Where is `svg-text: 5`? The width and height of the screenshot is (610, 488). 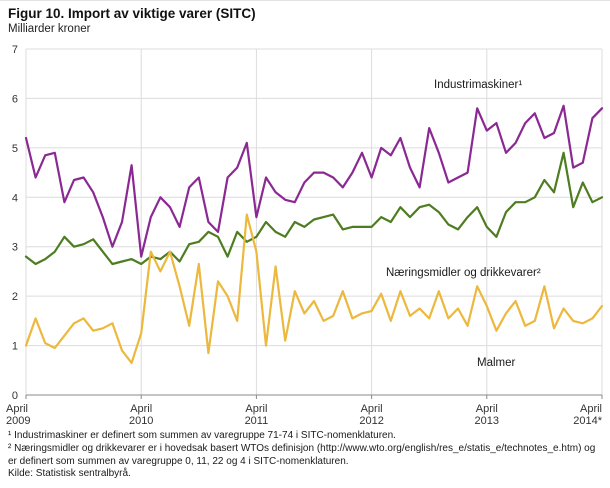
svg-text: 5 is located at coordinates (15, 149).